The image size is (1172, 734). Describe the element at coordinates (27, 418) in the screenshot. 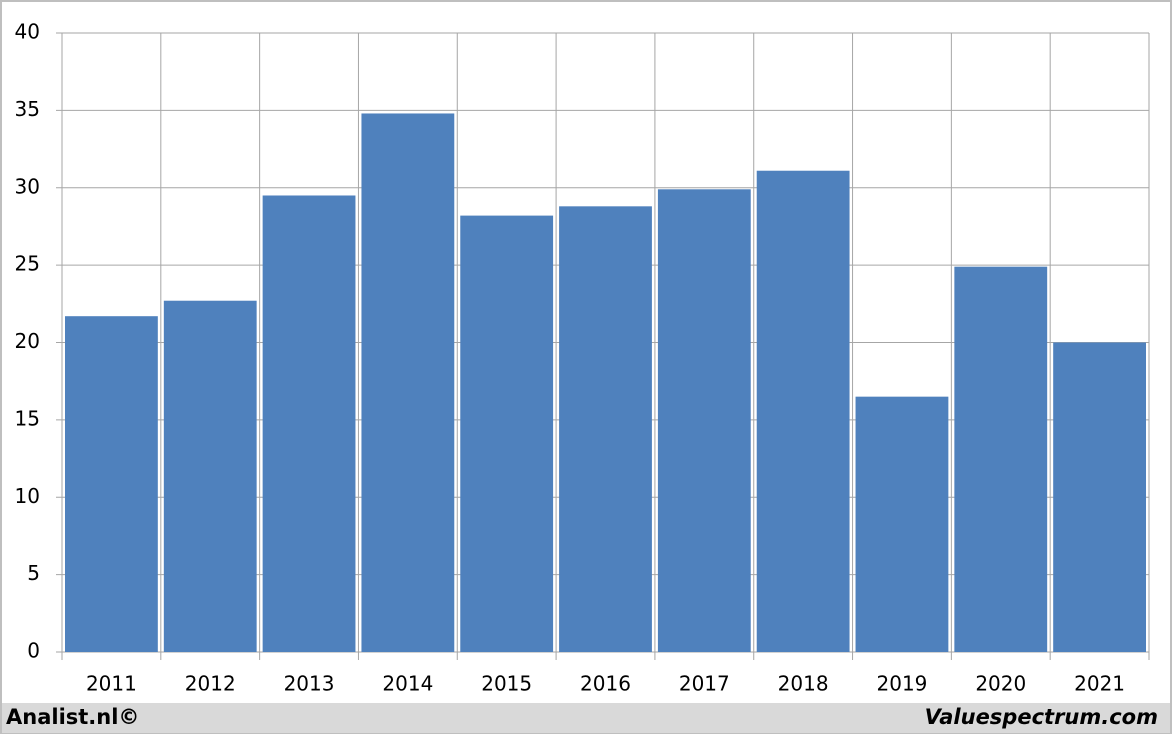

I see `y-tick-label: 15` at that location.